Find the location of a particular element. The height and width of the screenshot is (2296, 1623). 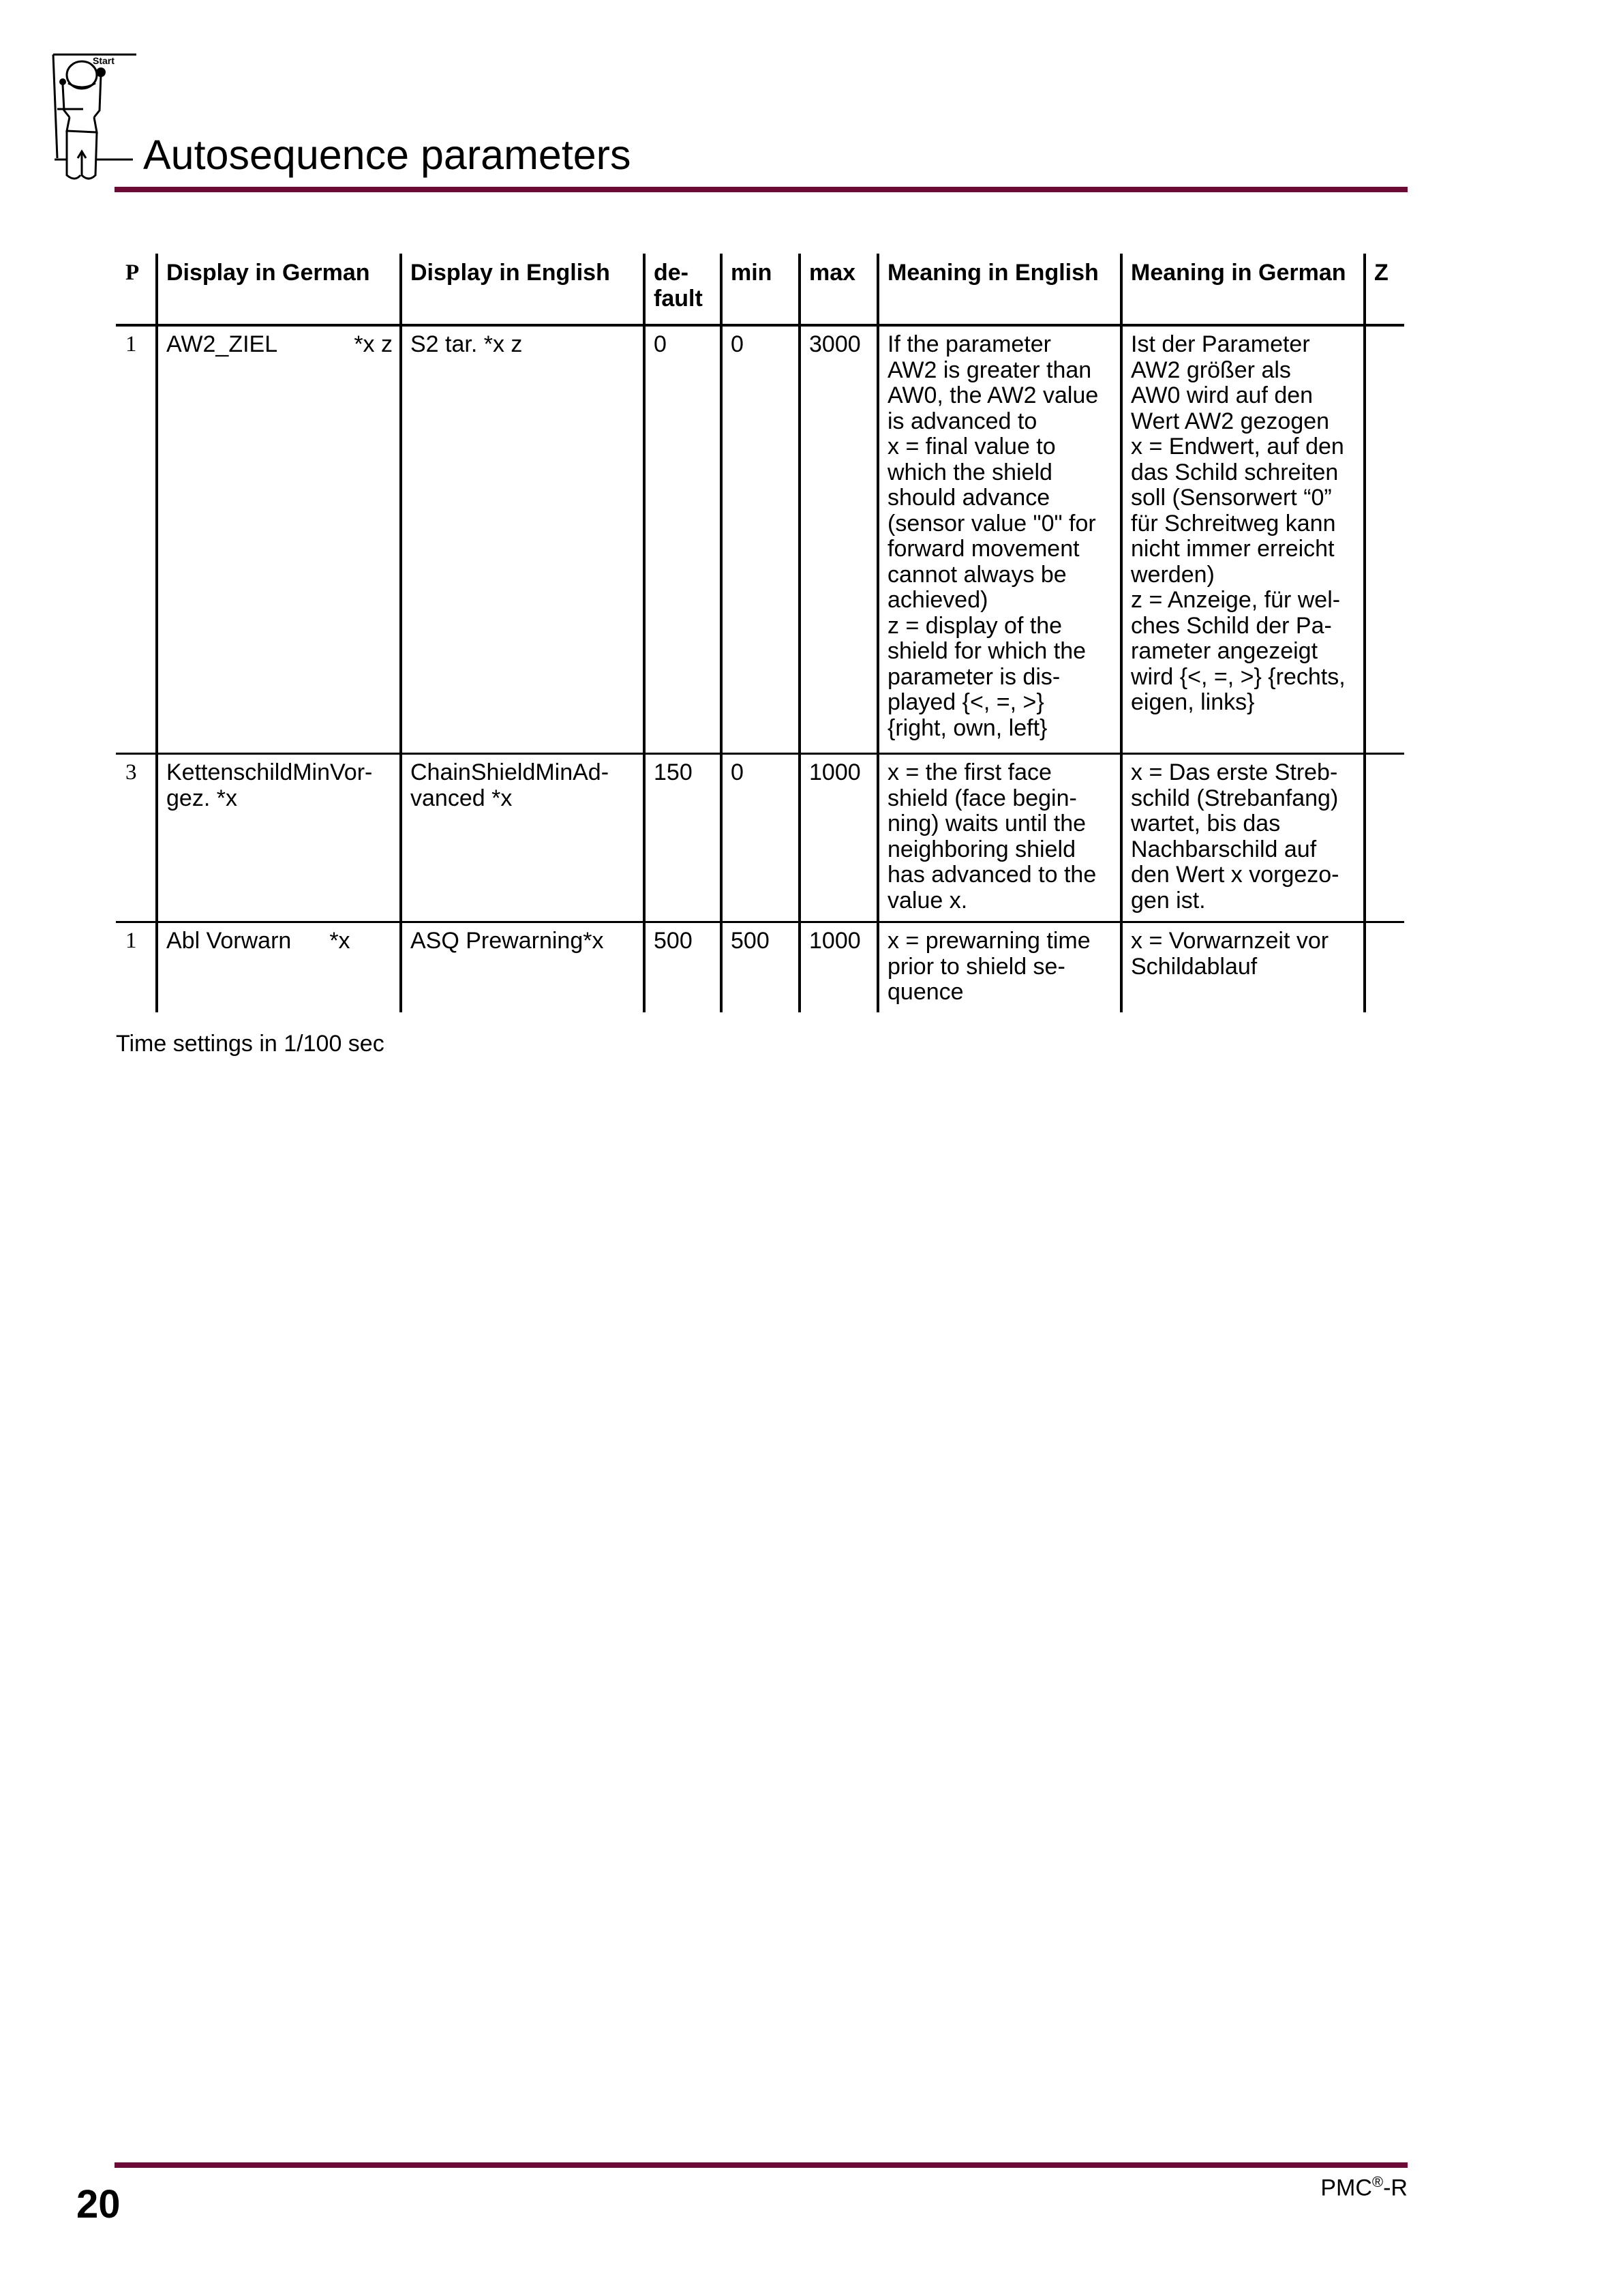

display-german-suffix: *x z is located at coordinates (373, 344).